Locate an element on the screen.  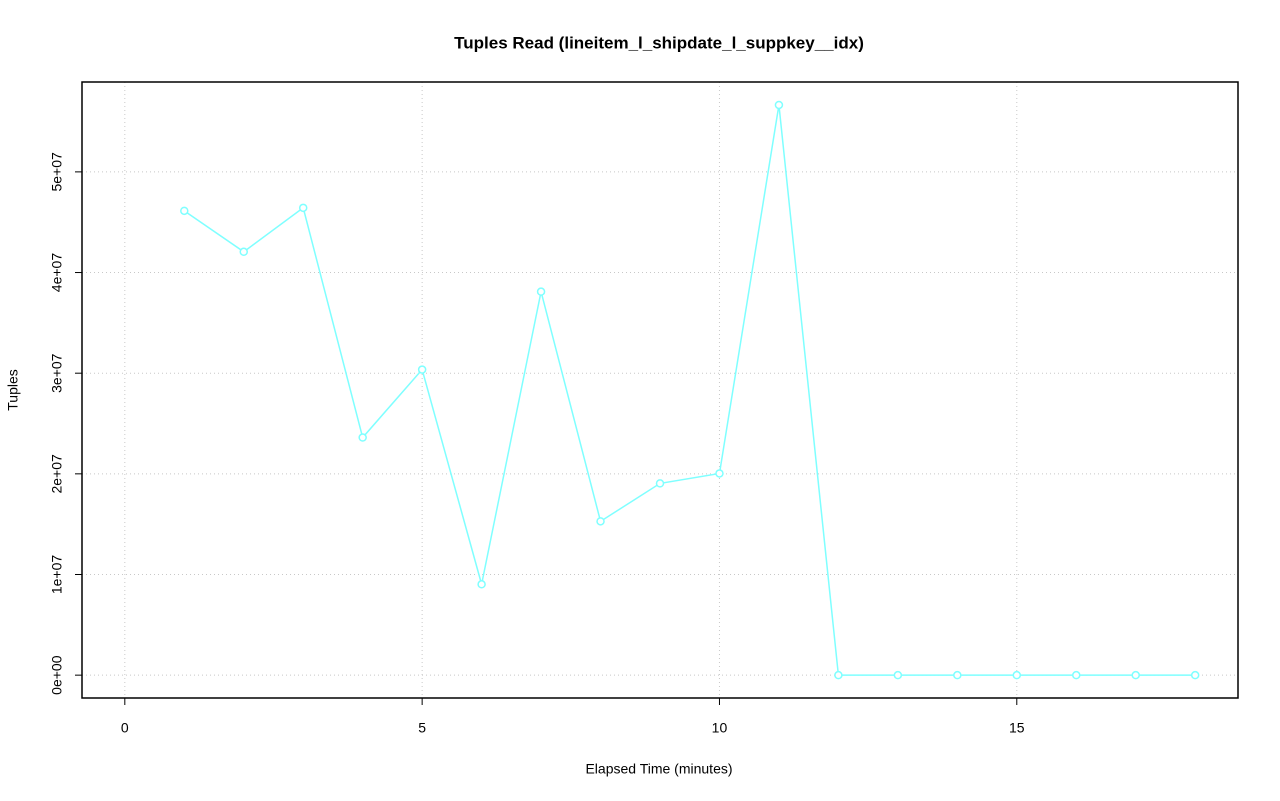
y-tick-label: 3e+07 is located at coordinates (57, 373).